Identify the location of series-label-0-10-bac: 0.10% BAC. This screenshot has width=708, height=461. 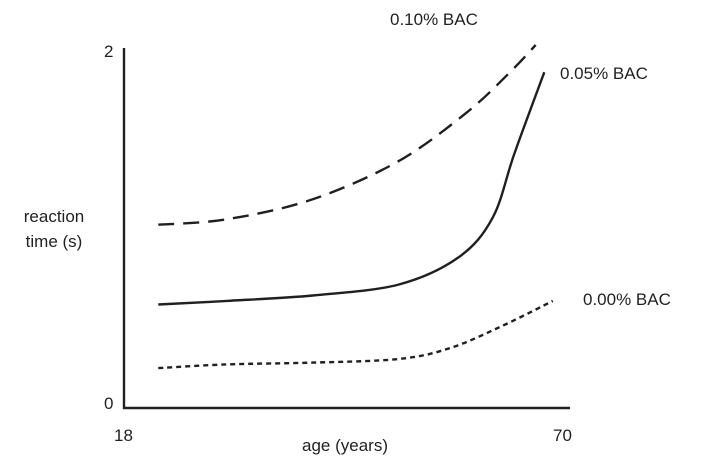
(434, 19).